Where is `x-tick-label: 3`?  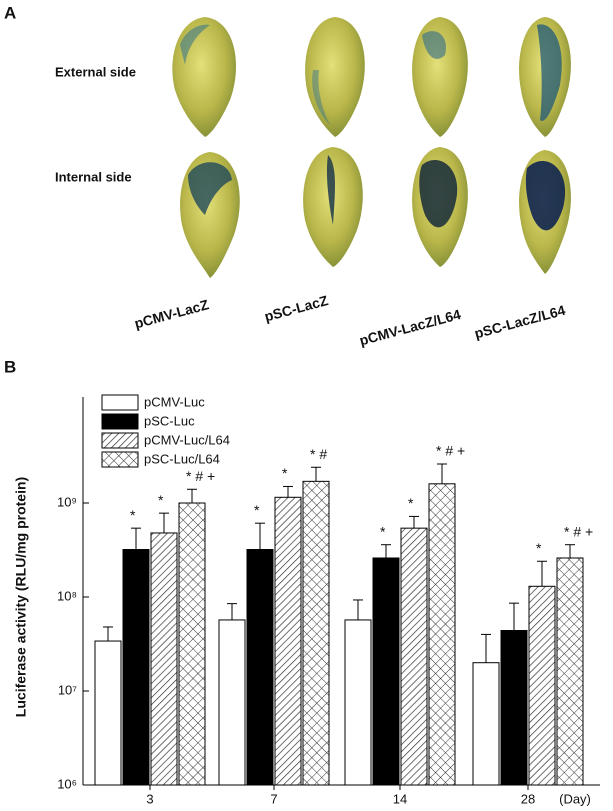
x-tick-label: 3 is located at coordinates (149, 798).